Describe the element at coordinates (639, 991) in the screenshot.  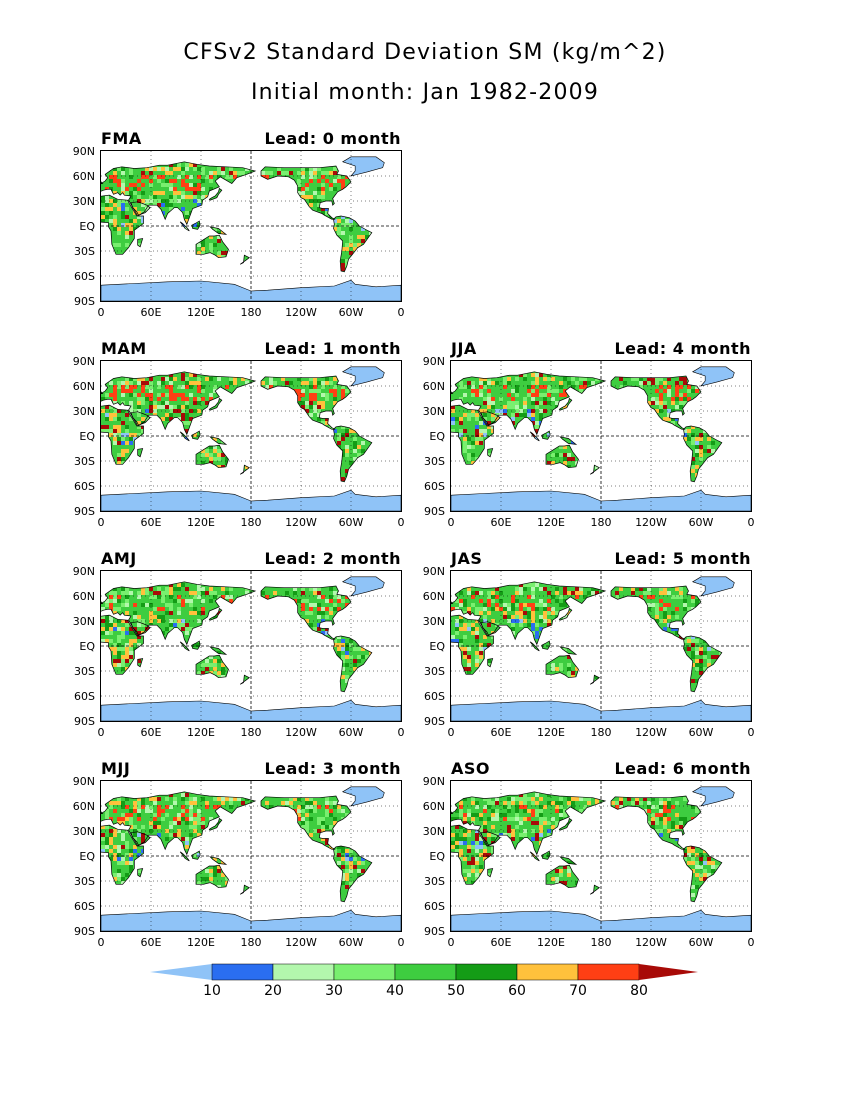
I see `colorbar-tick-label: 80` at that location.